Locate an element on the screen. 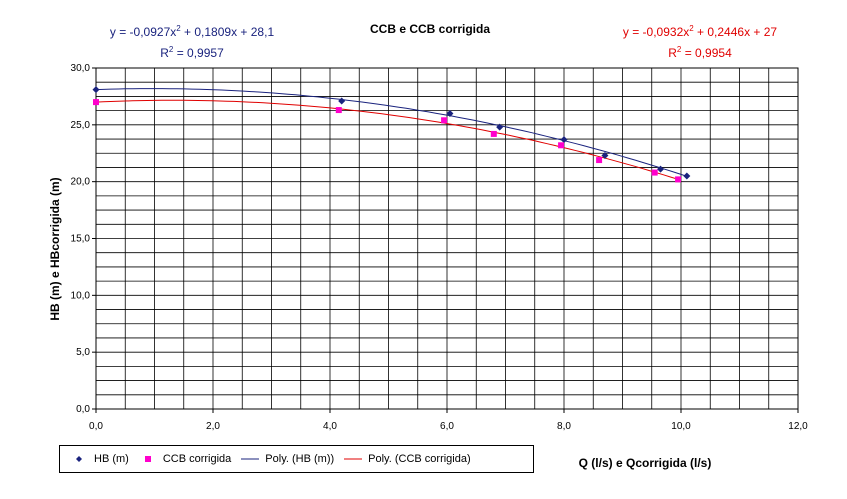 Image resolution: width=847 pixels, height=499 pixels. equation-ccb-rest: + 0,2446x + 27 is located at coordinates (735, 32).